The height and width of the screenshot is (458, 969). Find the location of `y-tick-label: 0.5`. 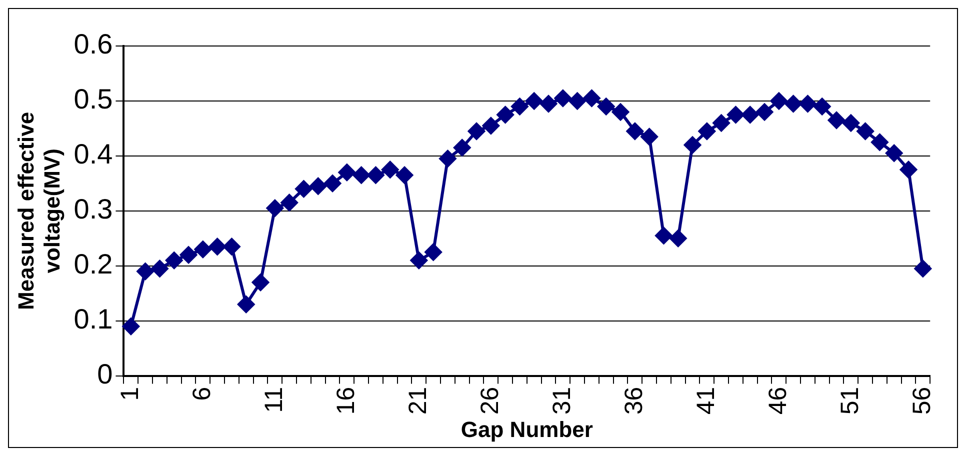

y-tick-label: 0.5 is located at coordinates (93, 99).